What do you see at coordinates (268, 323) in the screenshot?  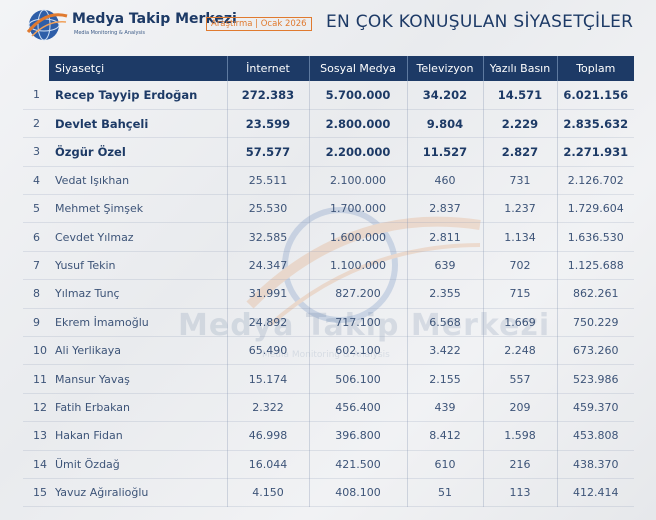 I see `cell-internet: 24.892` at bounding box center [268, 323].